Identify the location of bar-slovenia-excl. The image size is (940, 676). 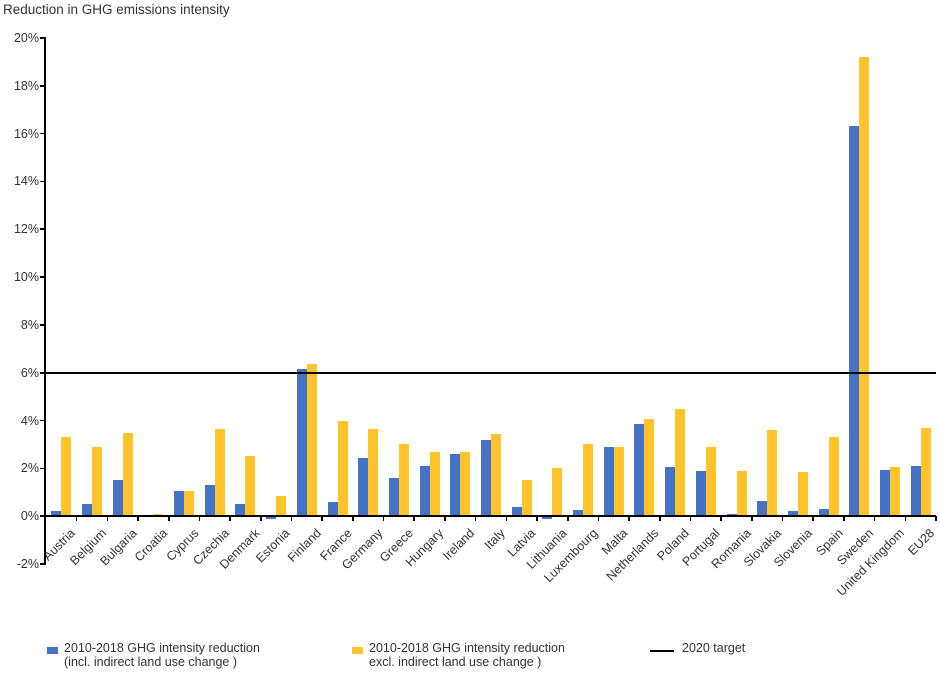
(802, 494).